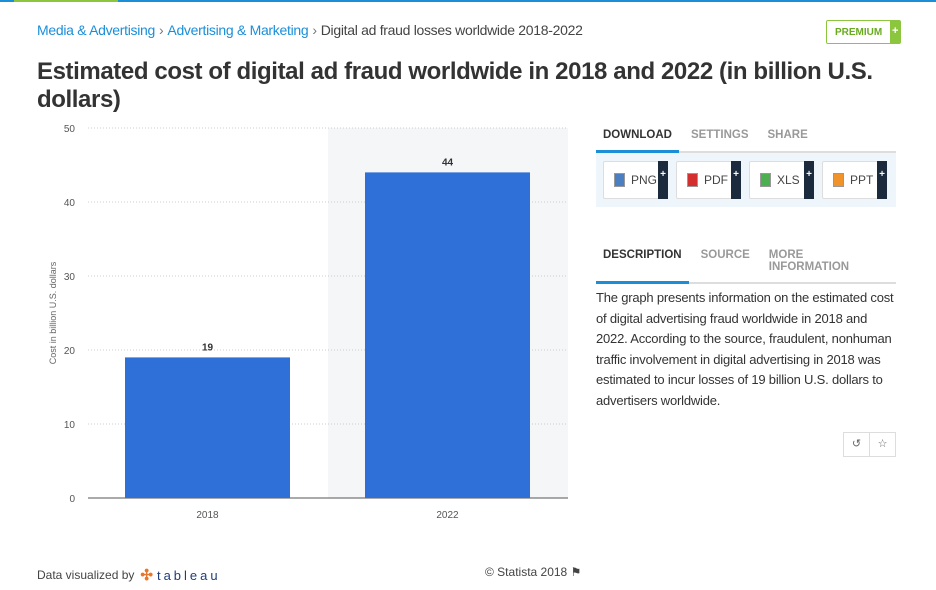 Image resolution: width=936 pixels, height=590 pixels. I want to click on tableau-logo: ✣ tableau, so click(180, 575).